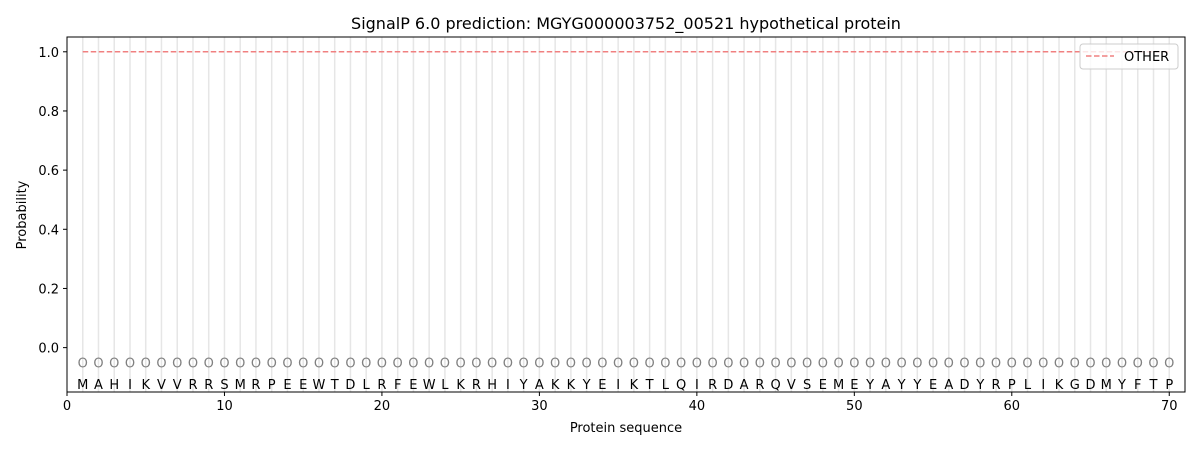 The height and width of the screenshot is (454, 1200). I want to click on y-tick-label: 0.2, so click(48, 289).